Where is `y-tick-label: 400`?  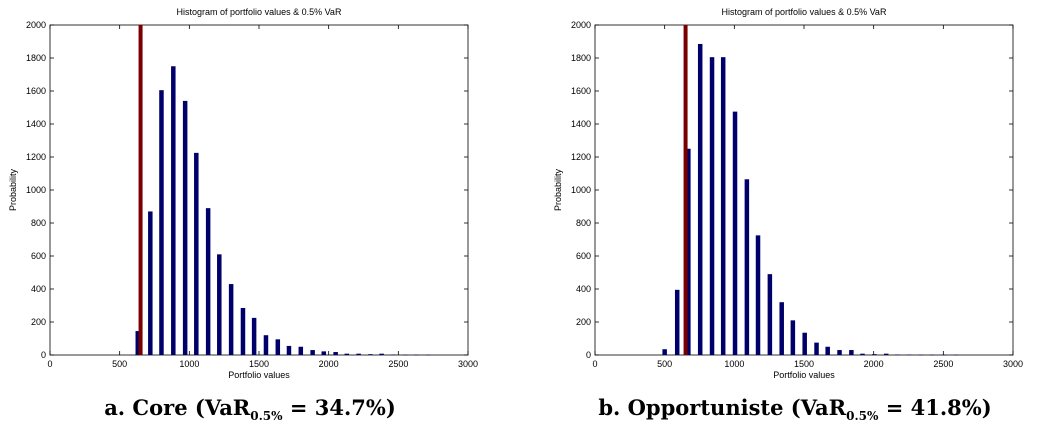
y-tick-label: 400 is located at coordinates (38, 289).